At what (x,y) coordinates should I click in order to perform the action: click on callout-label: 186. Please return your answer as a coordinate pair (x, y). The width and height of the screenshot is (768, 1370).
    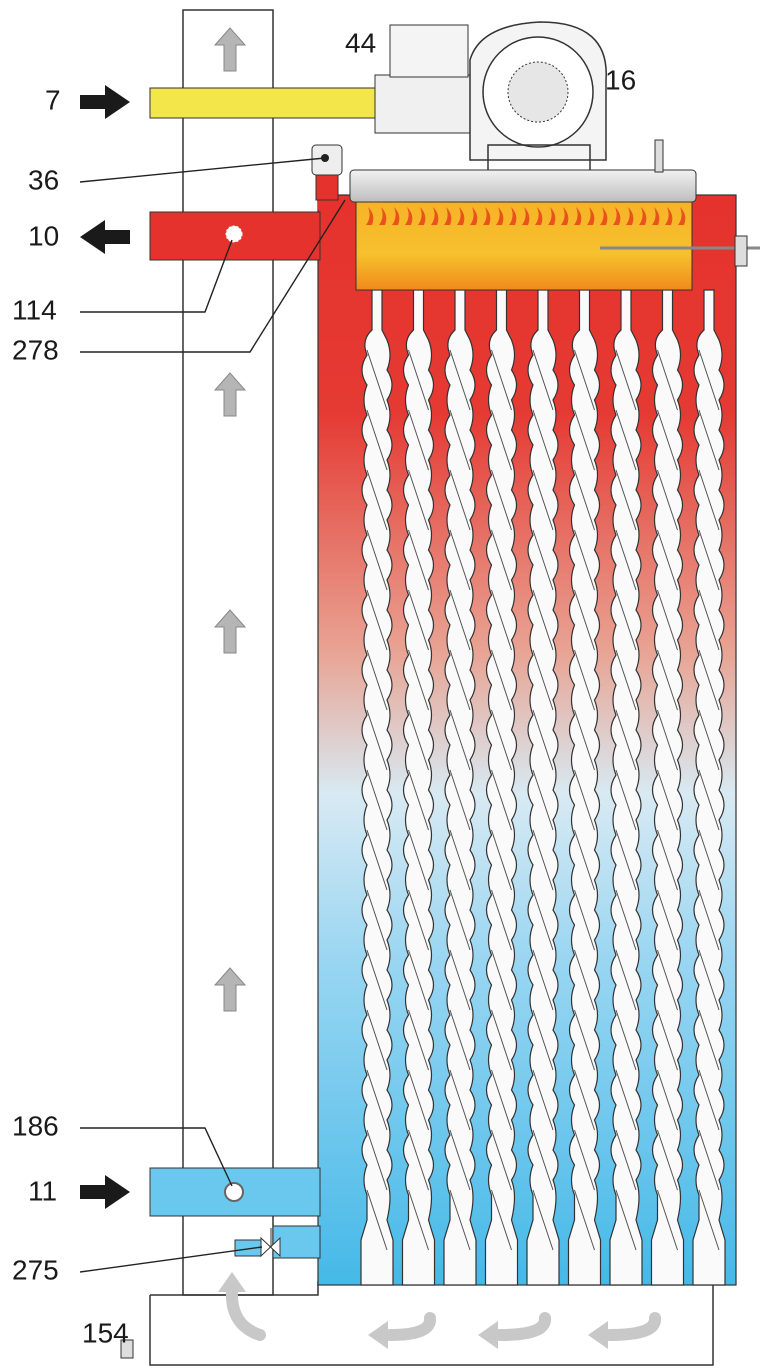
    Looking at the image, I should click on (35, 1125).